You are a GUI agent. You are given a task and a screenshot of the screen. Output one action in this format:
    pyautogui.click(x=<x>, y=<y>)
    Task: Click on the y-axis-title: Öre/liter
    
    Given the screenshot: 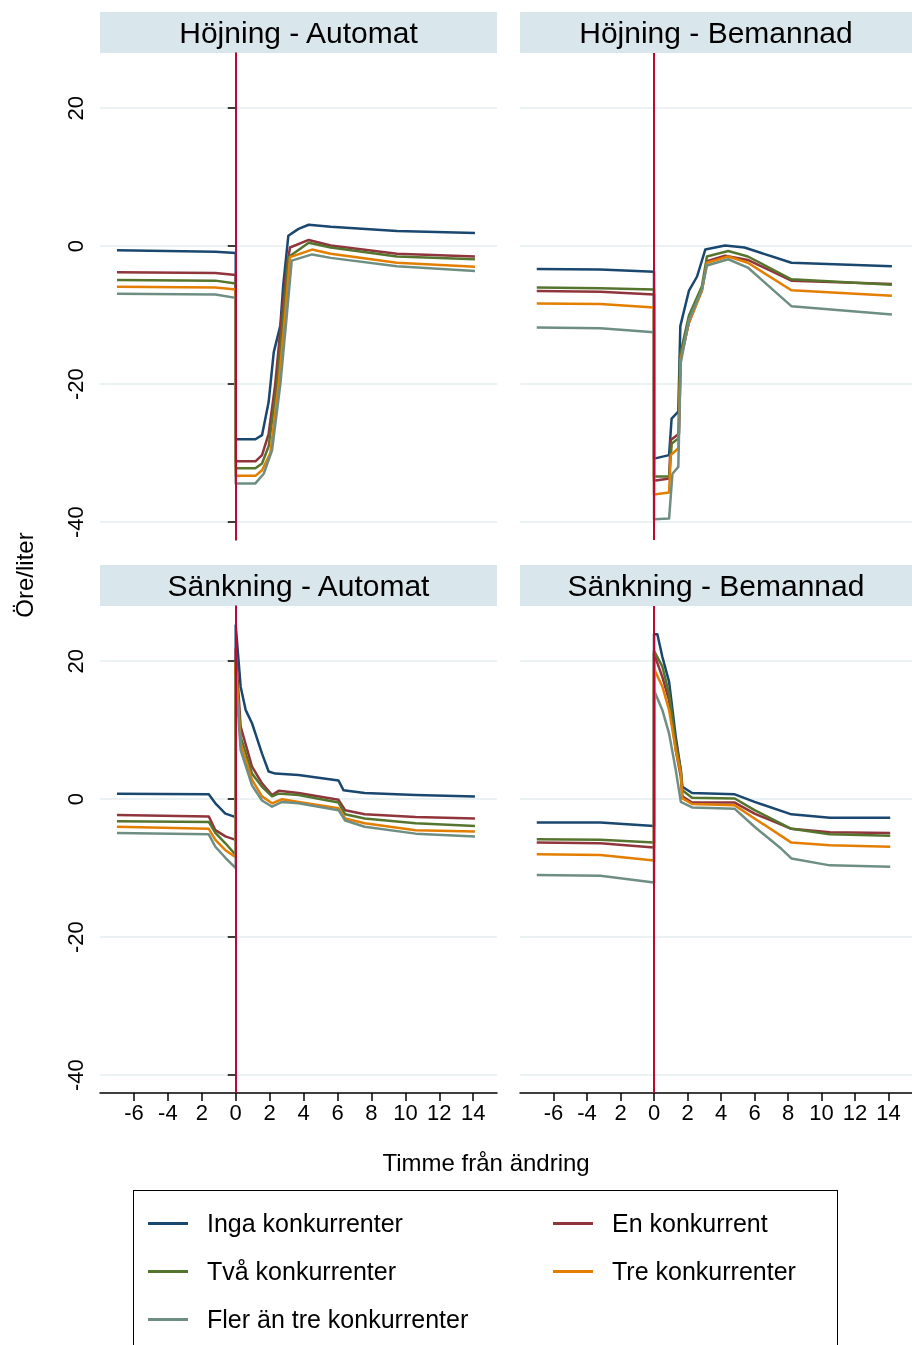 What is the action you would take?
    pyautogui.click(x=24, y=575)
    